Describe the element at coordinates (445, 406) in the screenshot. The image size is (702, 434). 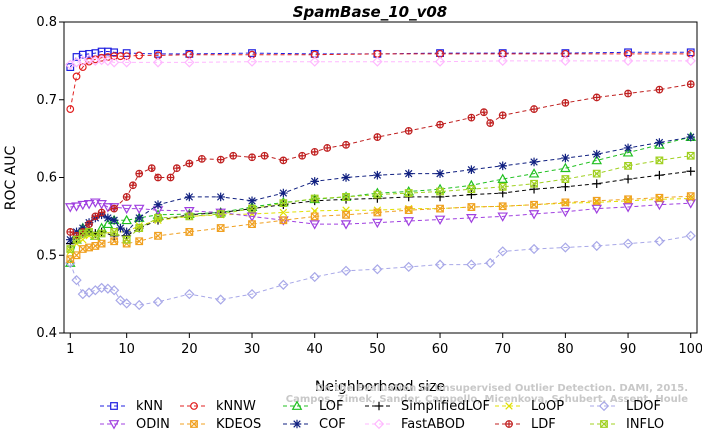
I see `legend-label: SimplifiedLOF` at that location.